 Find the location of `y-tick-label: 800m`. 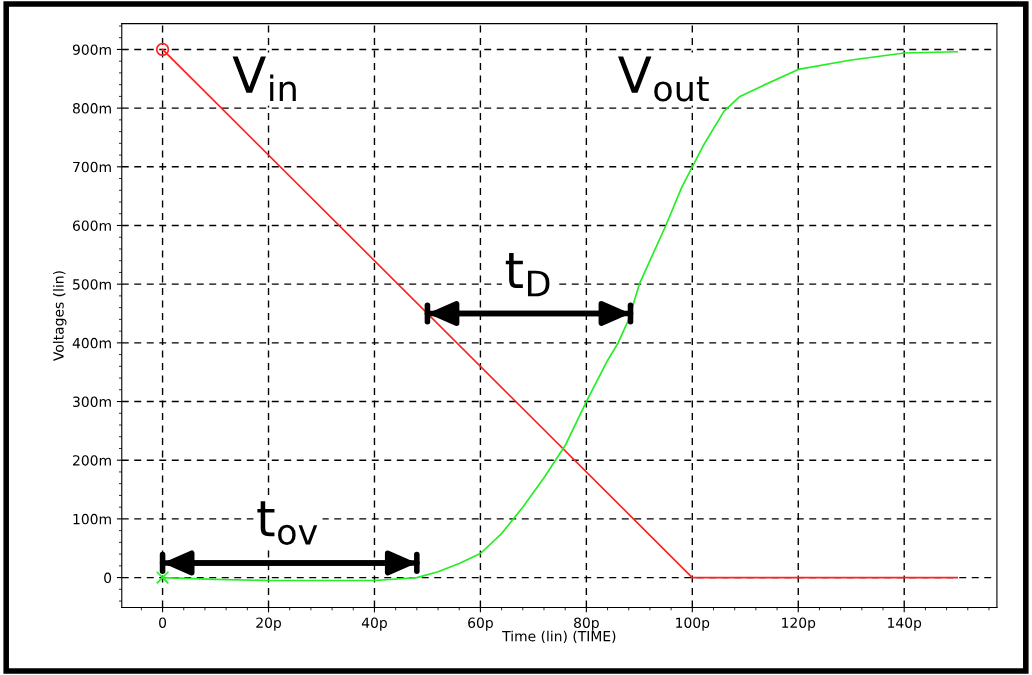

y-tick-label: 800m is located at coordinates (91, 108).